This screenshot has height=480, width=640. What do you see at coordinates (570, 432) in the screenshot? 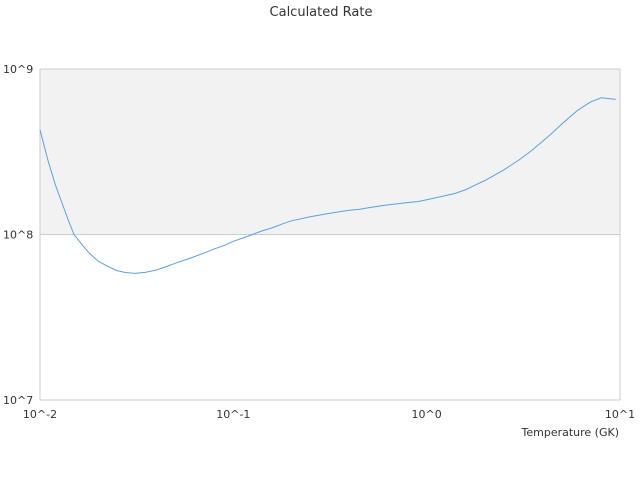
I see `x-axis-label: Temperature (GK)` at bounding box center [570, 432].